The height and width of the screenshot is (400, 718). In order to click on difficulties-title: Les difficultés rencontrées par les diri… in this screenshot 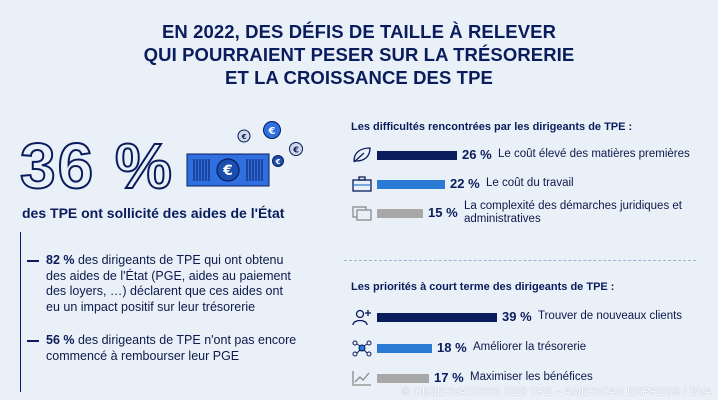, I will do `click(492, 127)`.